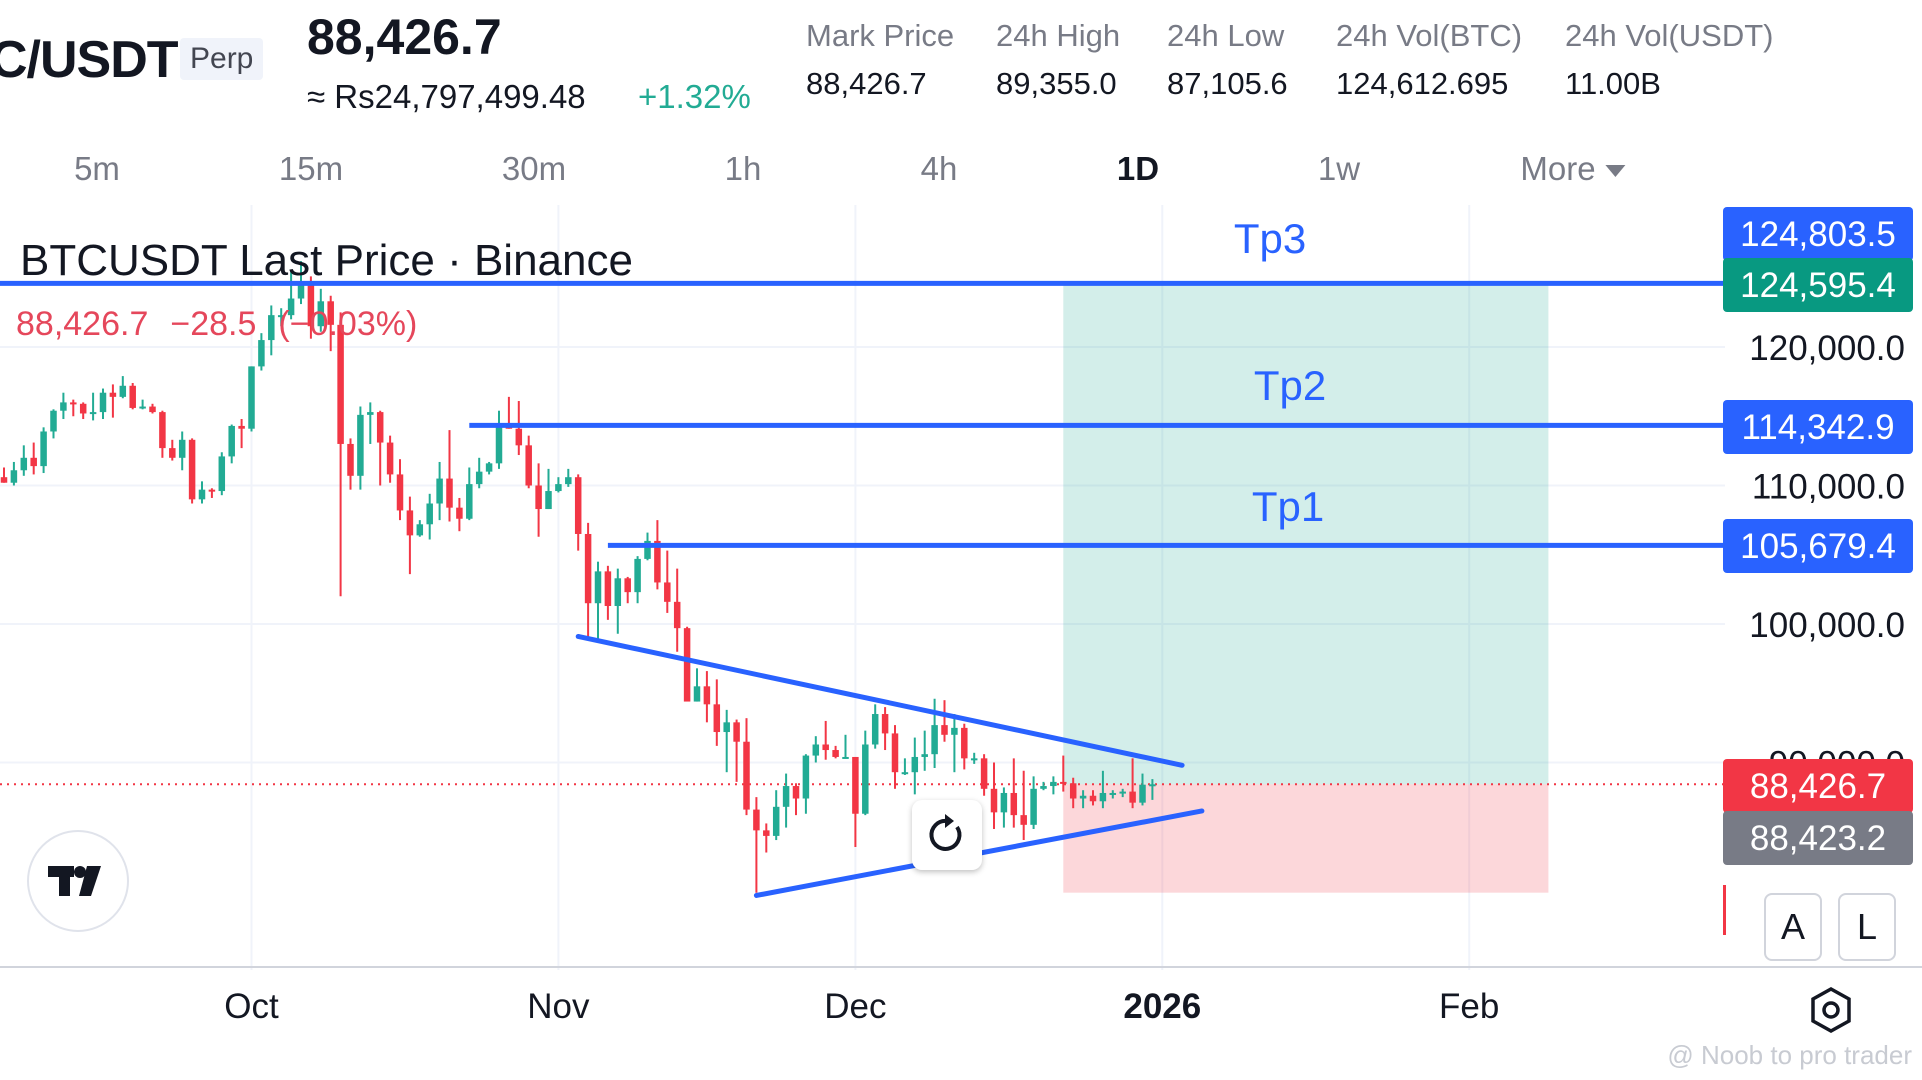 This screenshot has width=1922, height=1080. I want to click on tradingview-logo-icon, so click(78, 881).